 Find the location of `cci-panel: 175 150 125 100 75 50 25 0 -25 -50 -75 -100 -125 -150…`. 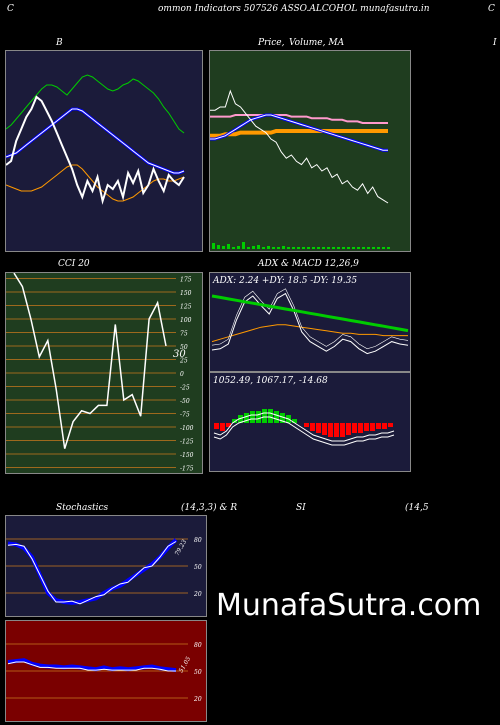

cci-panel: 175 150 125 100 75 50 25 0 -25 -50 -75 -100 -125 -150… is located at coordinates (104, 373).